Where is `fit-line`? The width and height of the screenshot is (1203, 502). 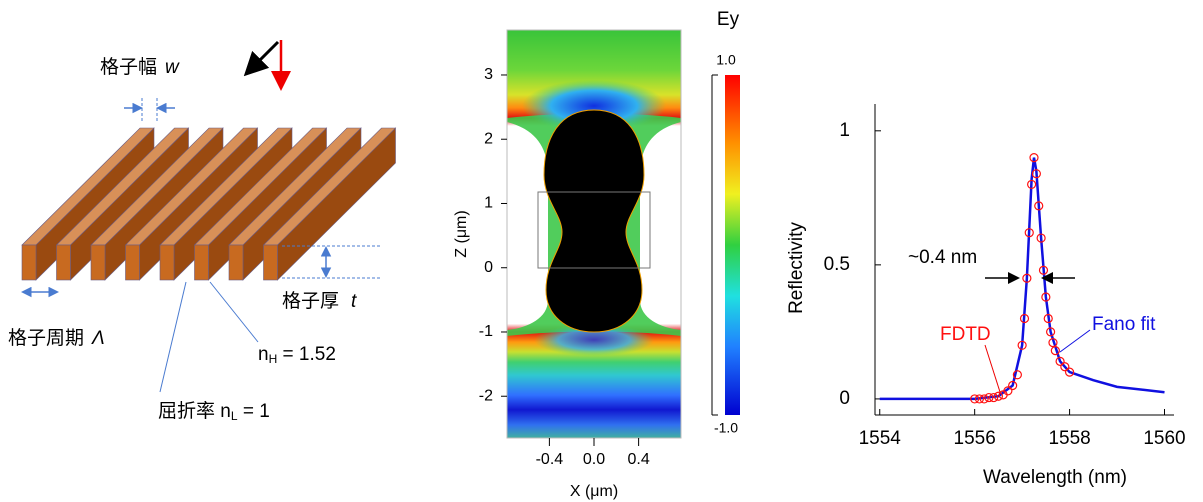
fit-line is located at coordinates (1022, 279).